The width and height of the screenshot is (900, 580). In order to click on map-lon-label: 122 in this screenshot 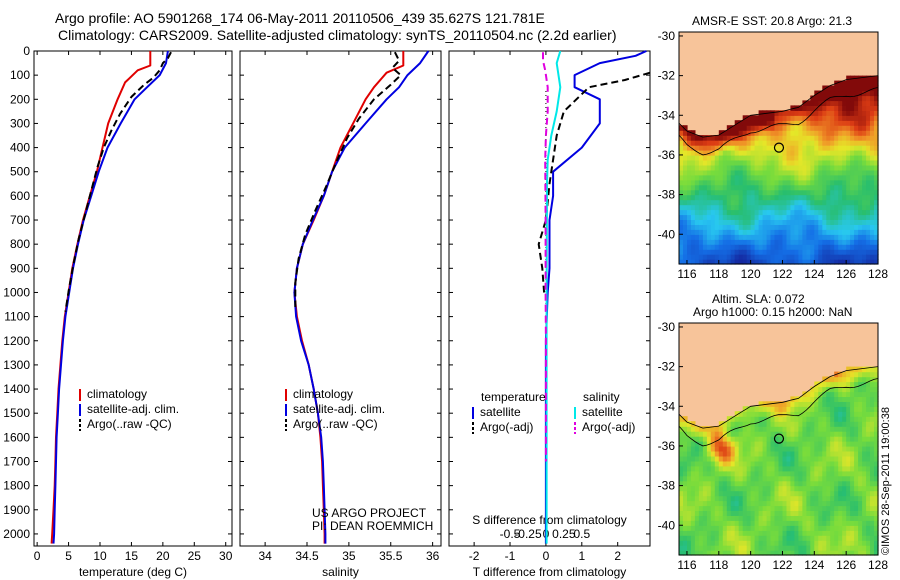, I will do `click(782, 274)`.